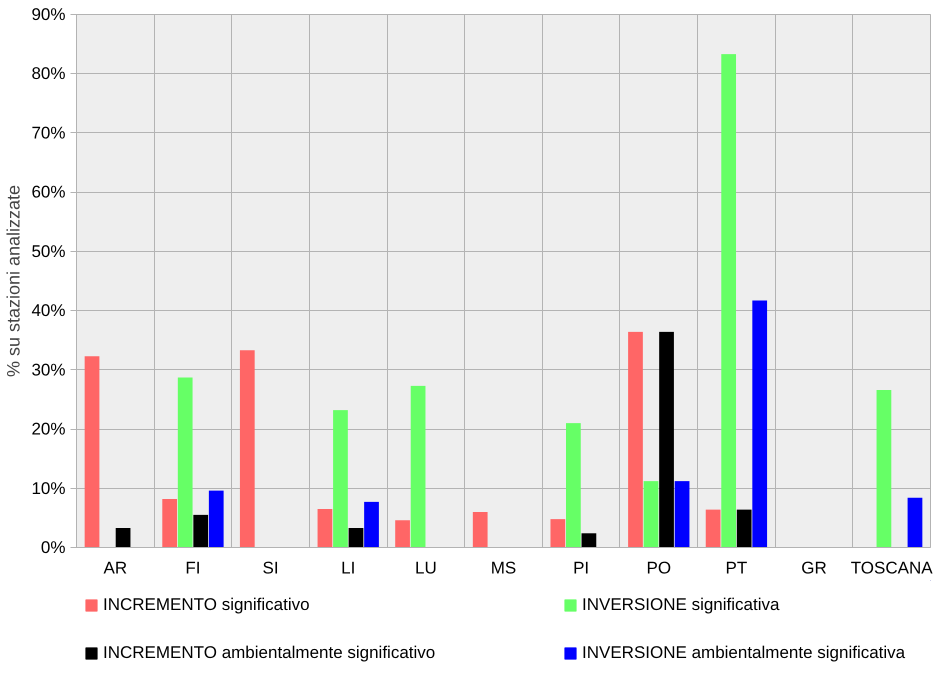 The width and height of the screenshot is (946, 685). I want to click on y-tick-label: 10%, so click(48, 488).